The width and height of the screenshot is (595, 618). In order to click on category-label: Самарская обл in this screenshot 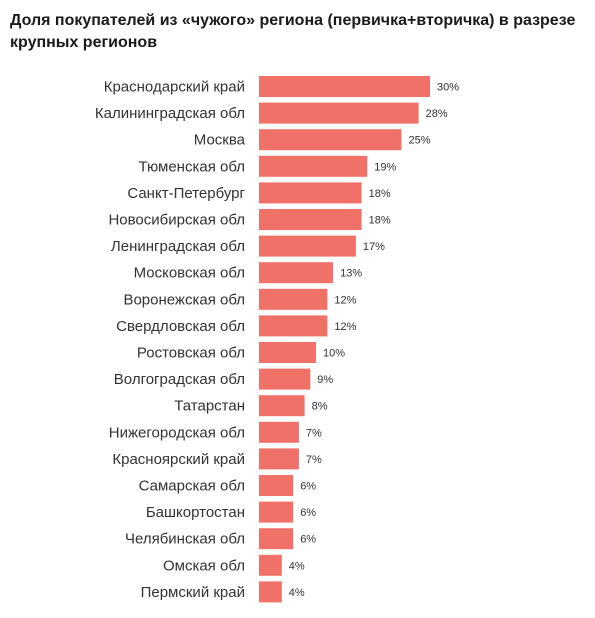, I will do `click(192, 486)`.